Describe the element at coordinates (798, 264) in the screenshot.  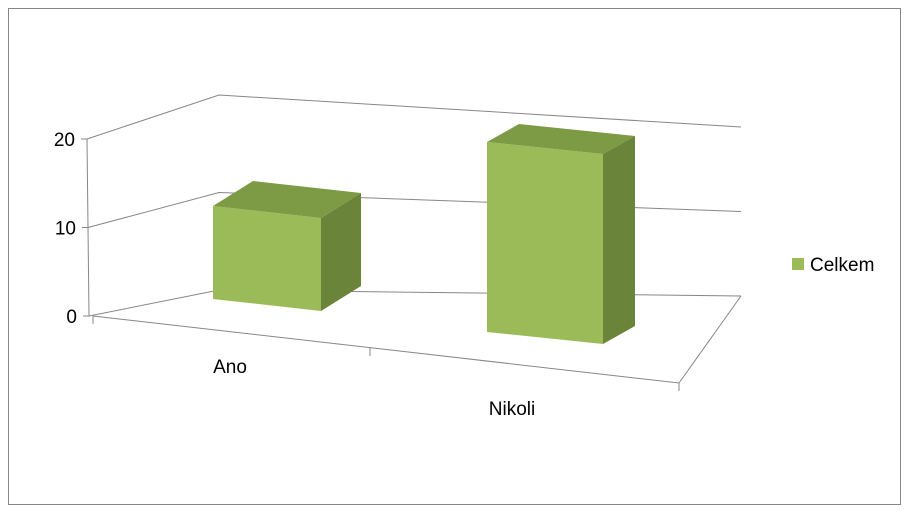
I see `legend-swatch-celkem` at that location.